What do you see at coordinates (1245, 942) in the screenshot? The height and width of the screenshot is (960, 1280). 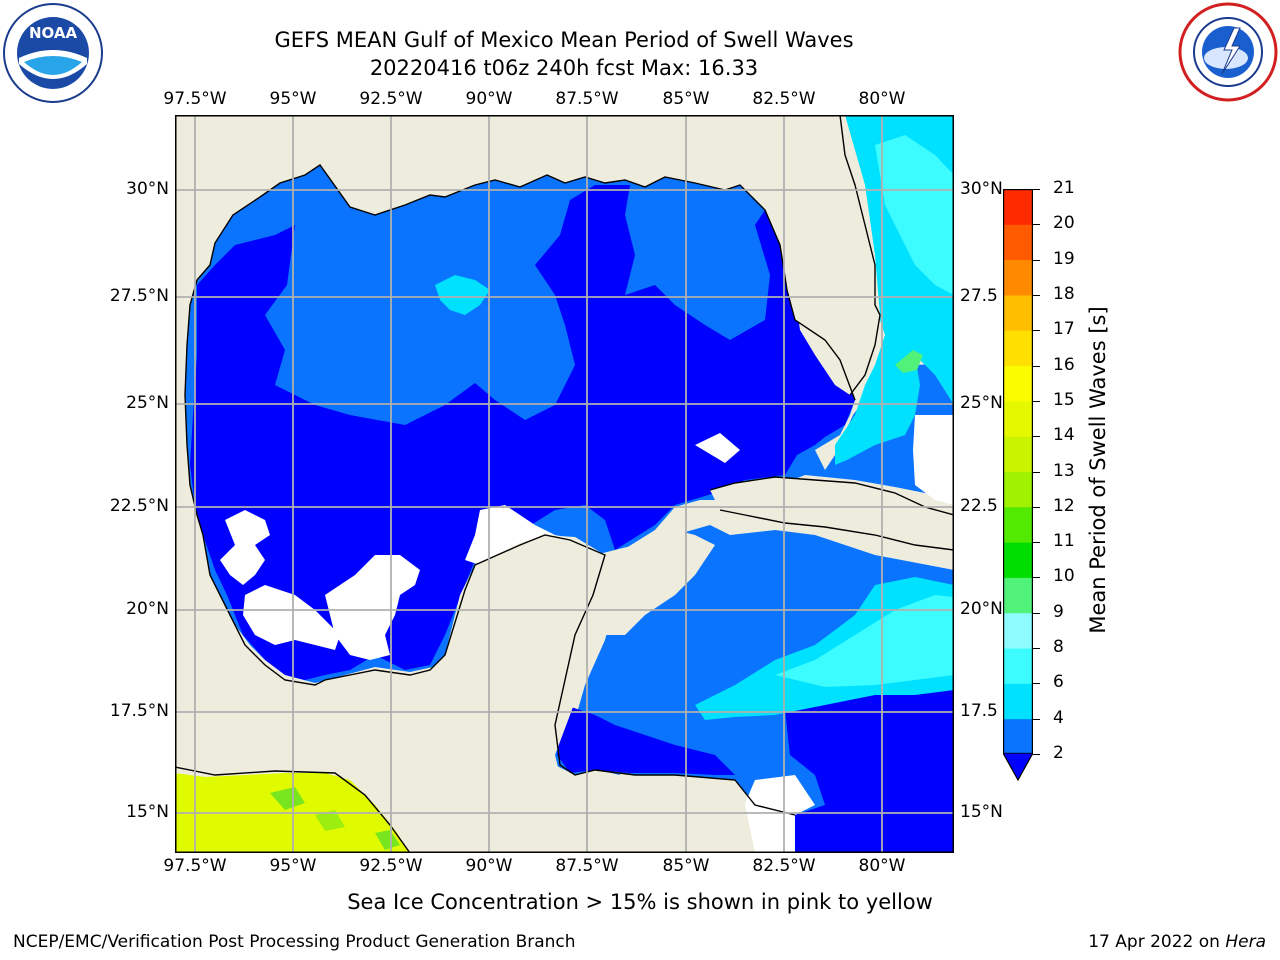 I see `footer-host: Hera` at bounding box center [1245, 942].